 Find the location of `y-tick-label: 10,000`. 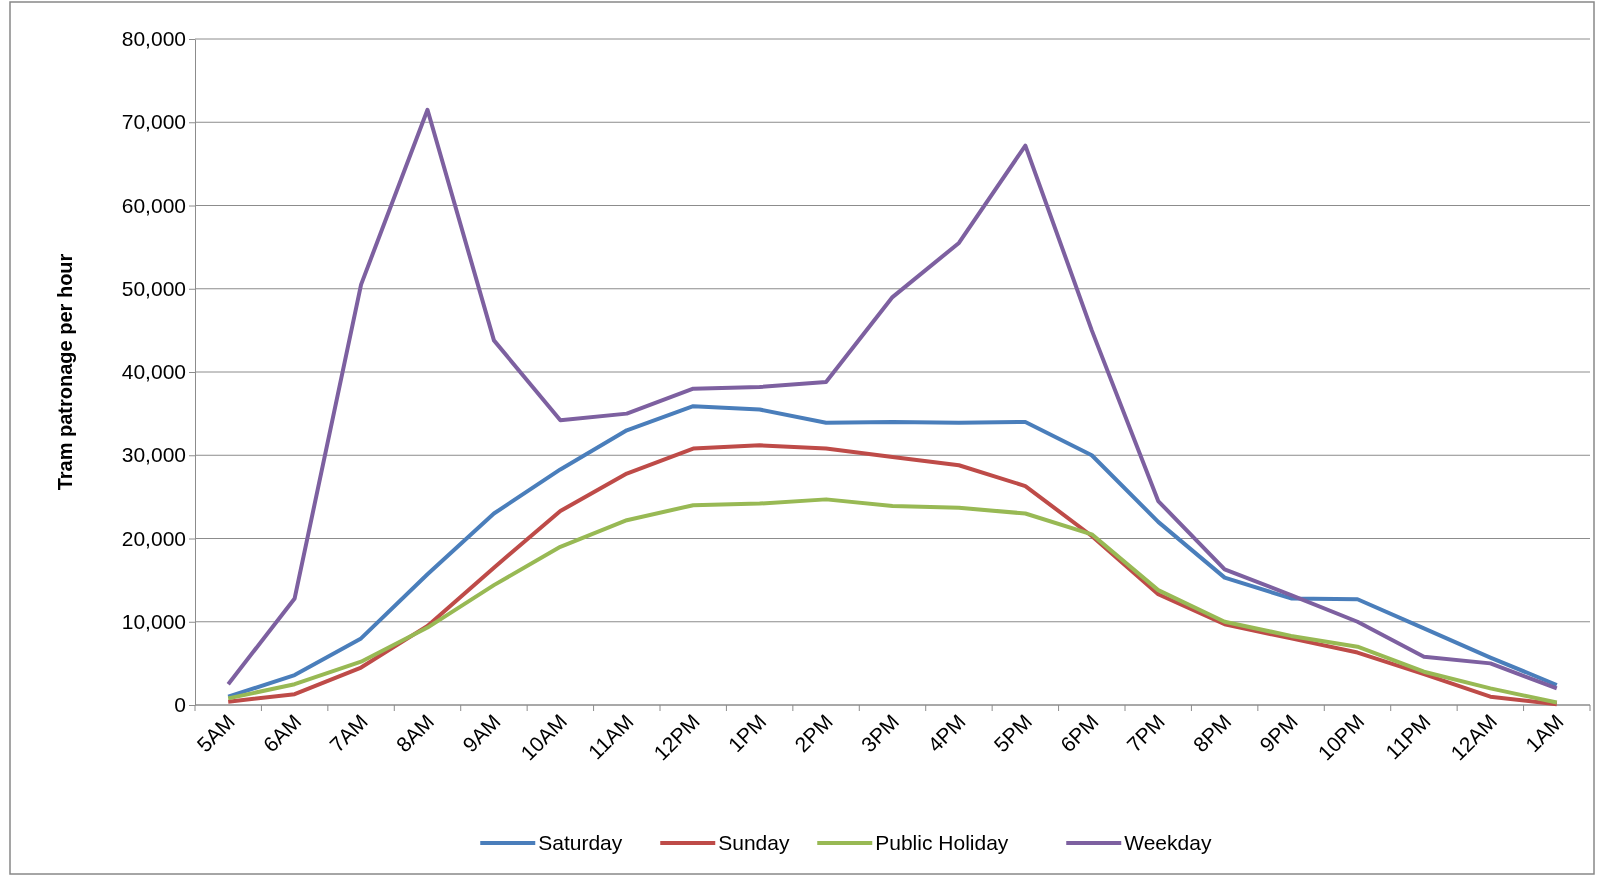

y-tick-label: 10,000 is located at coordinates (153, 621).